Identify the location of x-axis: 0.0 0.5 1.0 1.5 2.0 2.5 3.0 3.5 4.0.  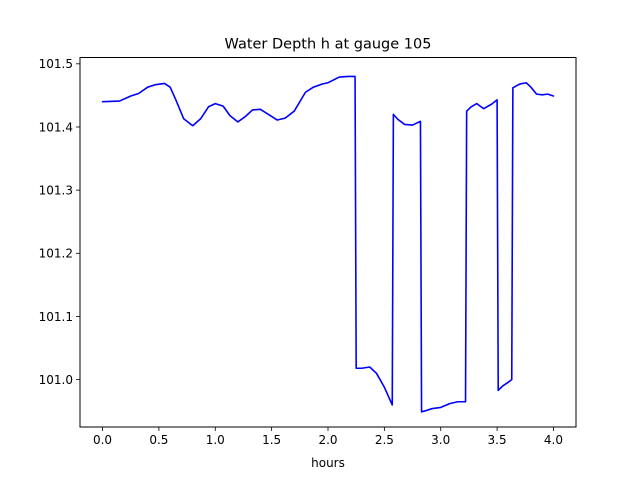
(328, 437).